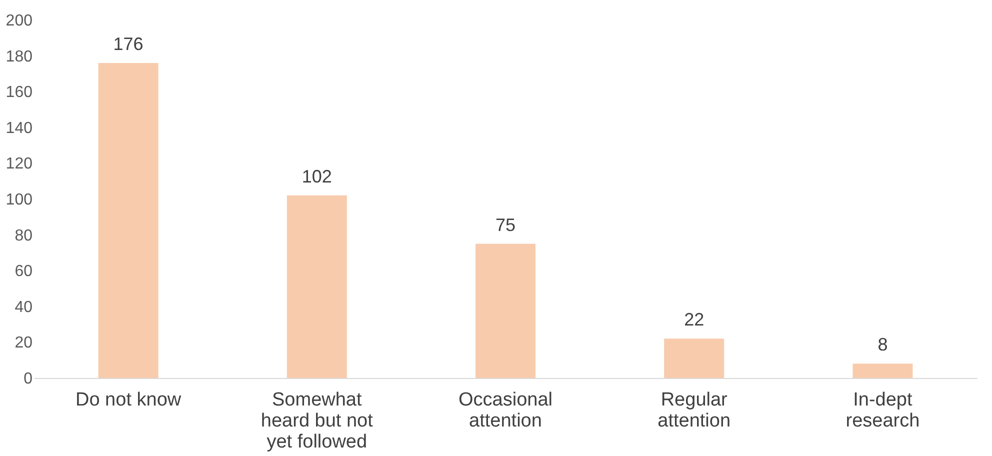  What do you see at coordinates (23, 307) in the screenshot?
I see `y-tick-label: 40` at bounding box center [23, 307].